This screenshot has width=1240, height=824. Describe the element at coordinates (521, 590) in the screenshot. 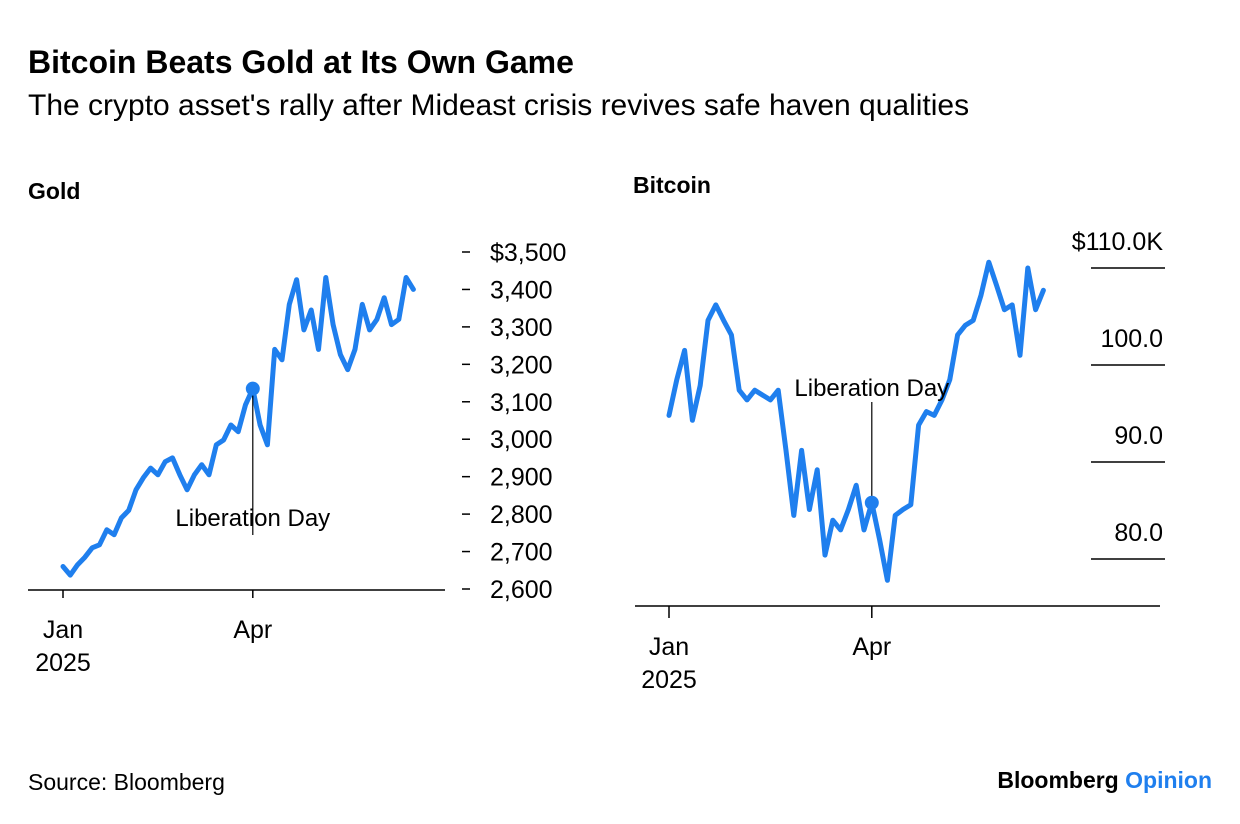

I see `y-tick-label: 2,600` at that location.